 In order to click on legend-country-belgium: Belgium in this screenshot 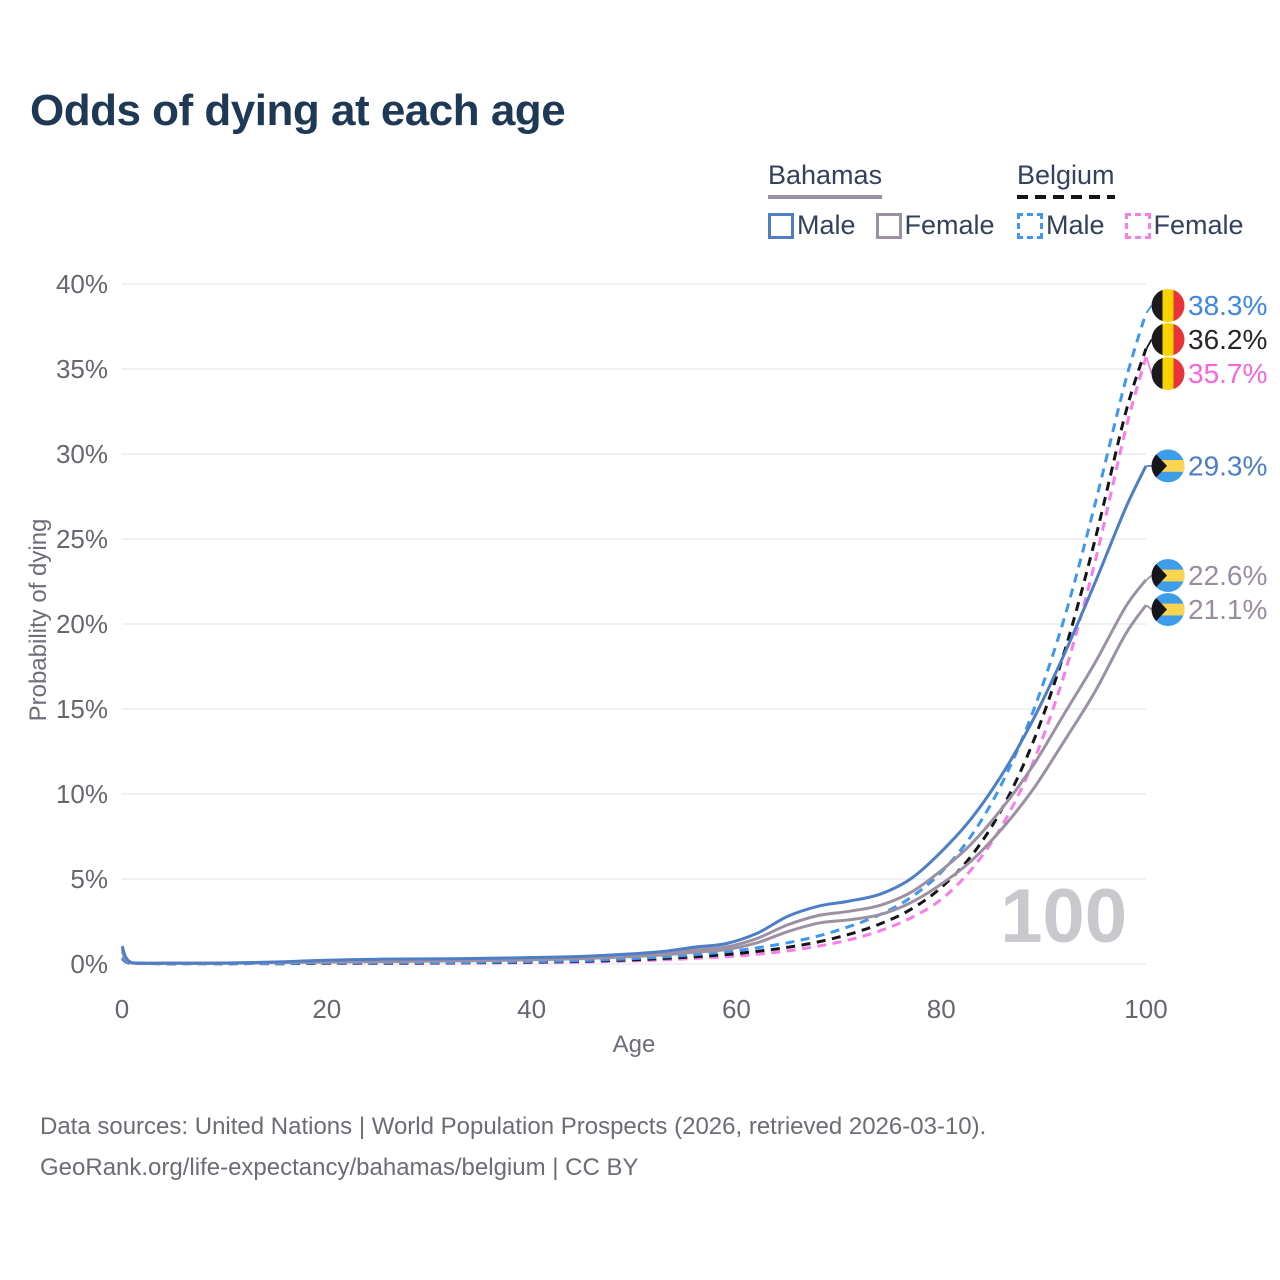, I will do `click(1066, 179)`.